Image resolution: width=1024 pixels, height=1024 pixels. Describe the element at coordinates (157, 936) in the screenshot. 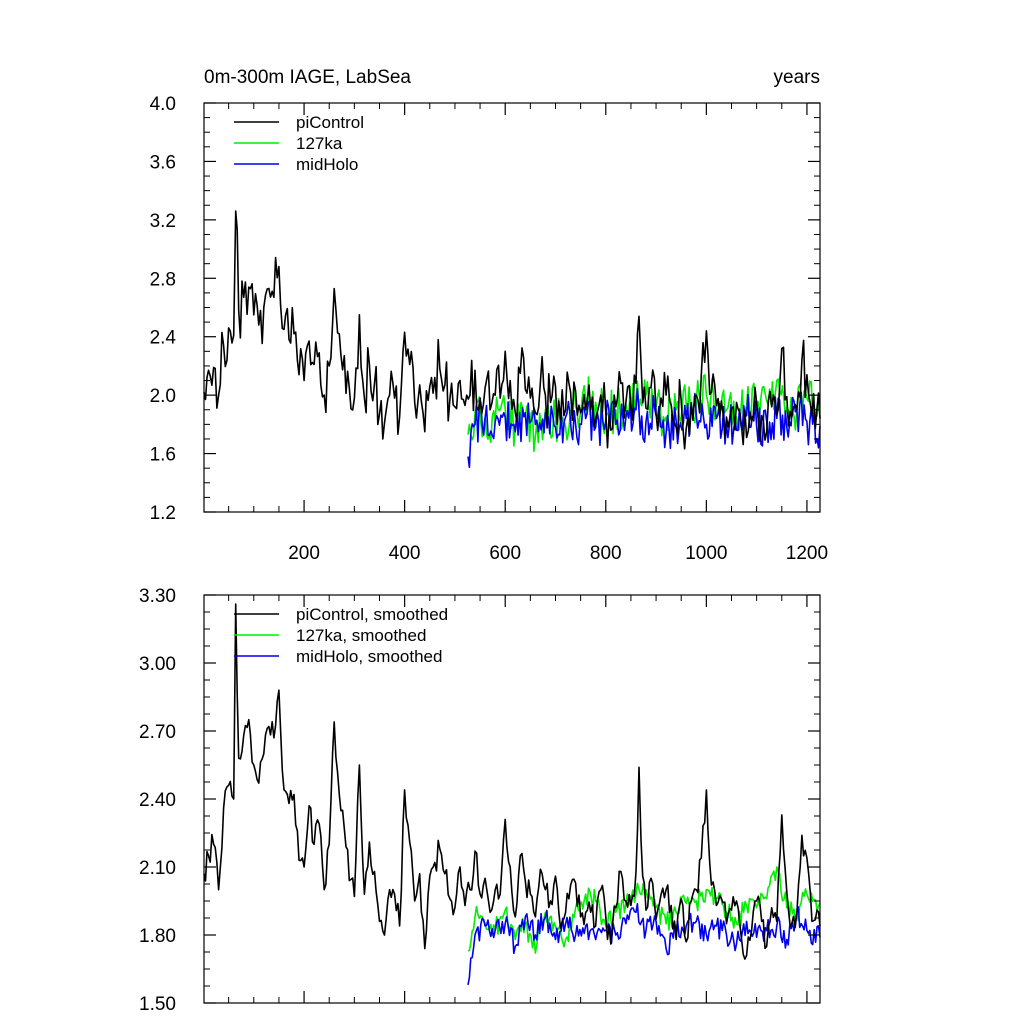

I see `y-tick-label: 1.80` at that location.